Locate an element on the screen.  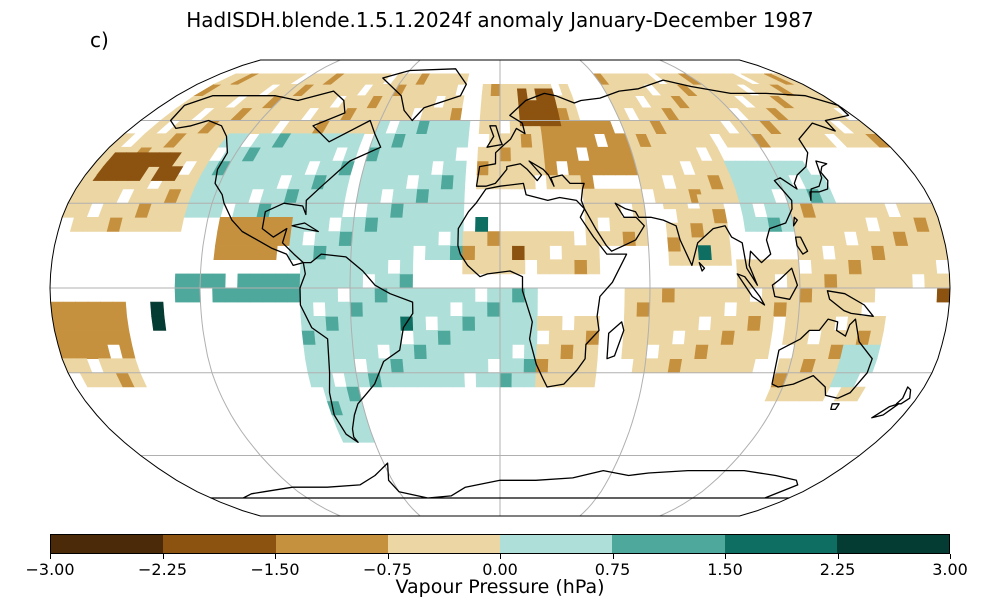
colorbar-tick-mark is located at coordinates (838, 556).